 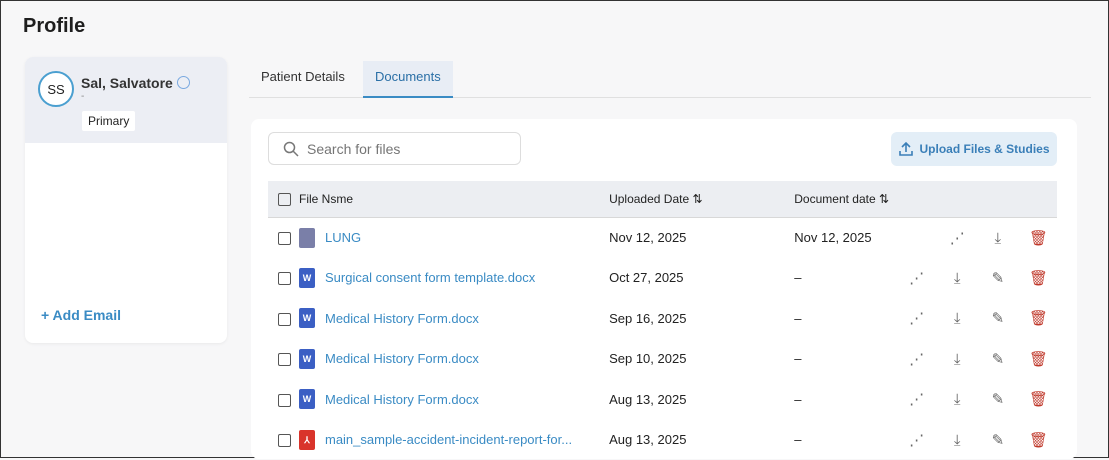 I want to click on file-name-link: Surgical consent form template.docx, so click(x=430, y=277).